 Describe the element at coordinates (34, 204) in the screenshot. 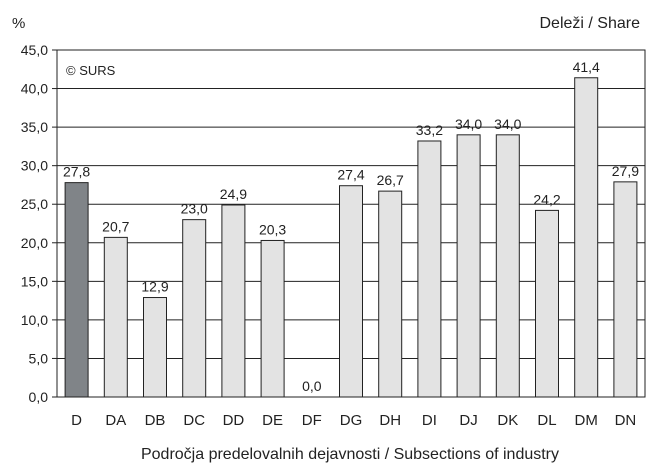

I see `y-tick-label: 25,0` at that location.